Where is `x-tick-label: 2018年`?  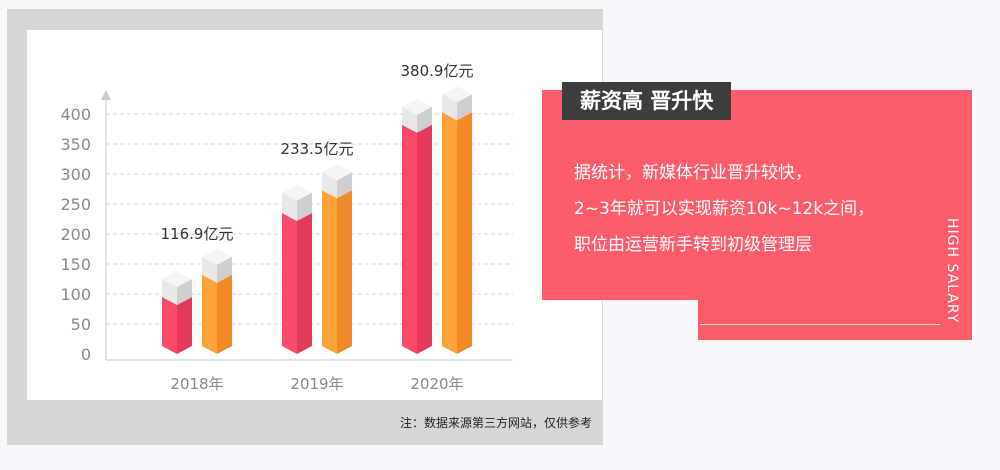
x-tick-label: 2018年 is located at coordinates (196, 384).